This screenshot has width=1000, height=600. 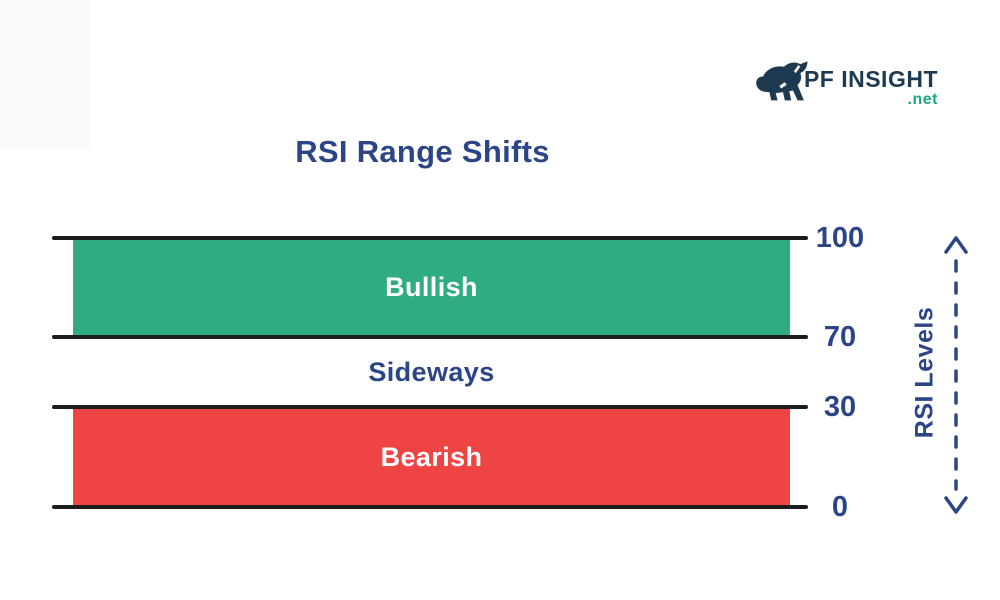 I want to click on axis-title-rsi-levels: RSI Levels, so click(x=924, y=372).